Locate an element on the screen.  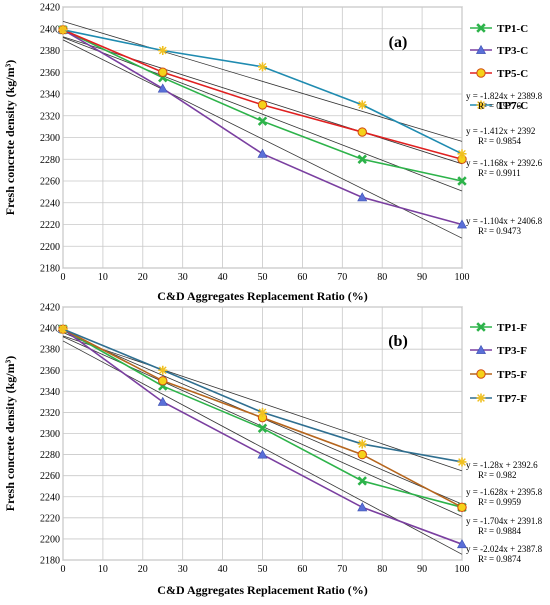
trendline-equation: y = -1.104x + 2406.8 is located at coordinates (504, 221).